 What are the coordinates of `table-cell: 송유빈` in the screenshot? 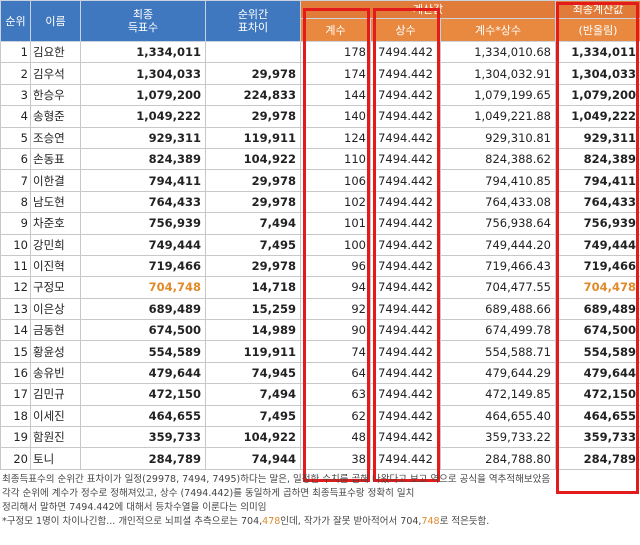 It's located at (55, 373).